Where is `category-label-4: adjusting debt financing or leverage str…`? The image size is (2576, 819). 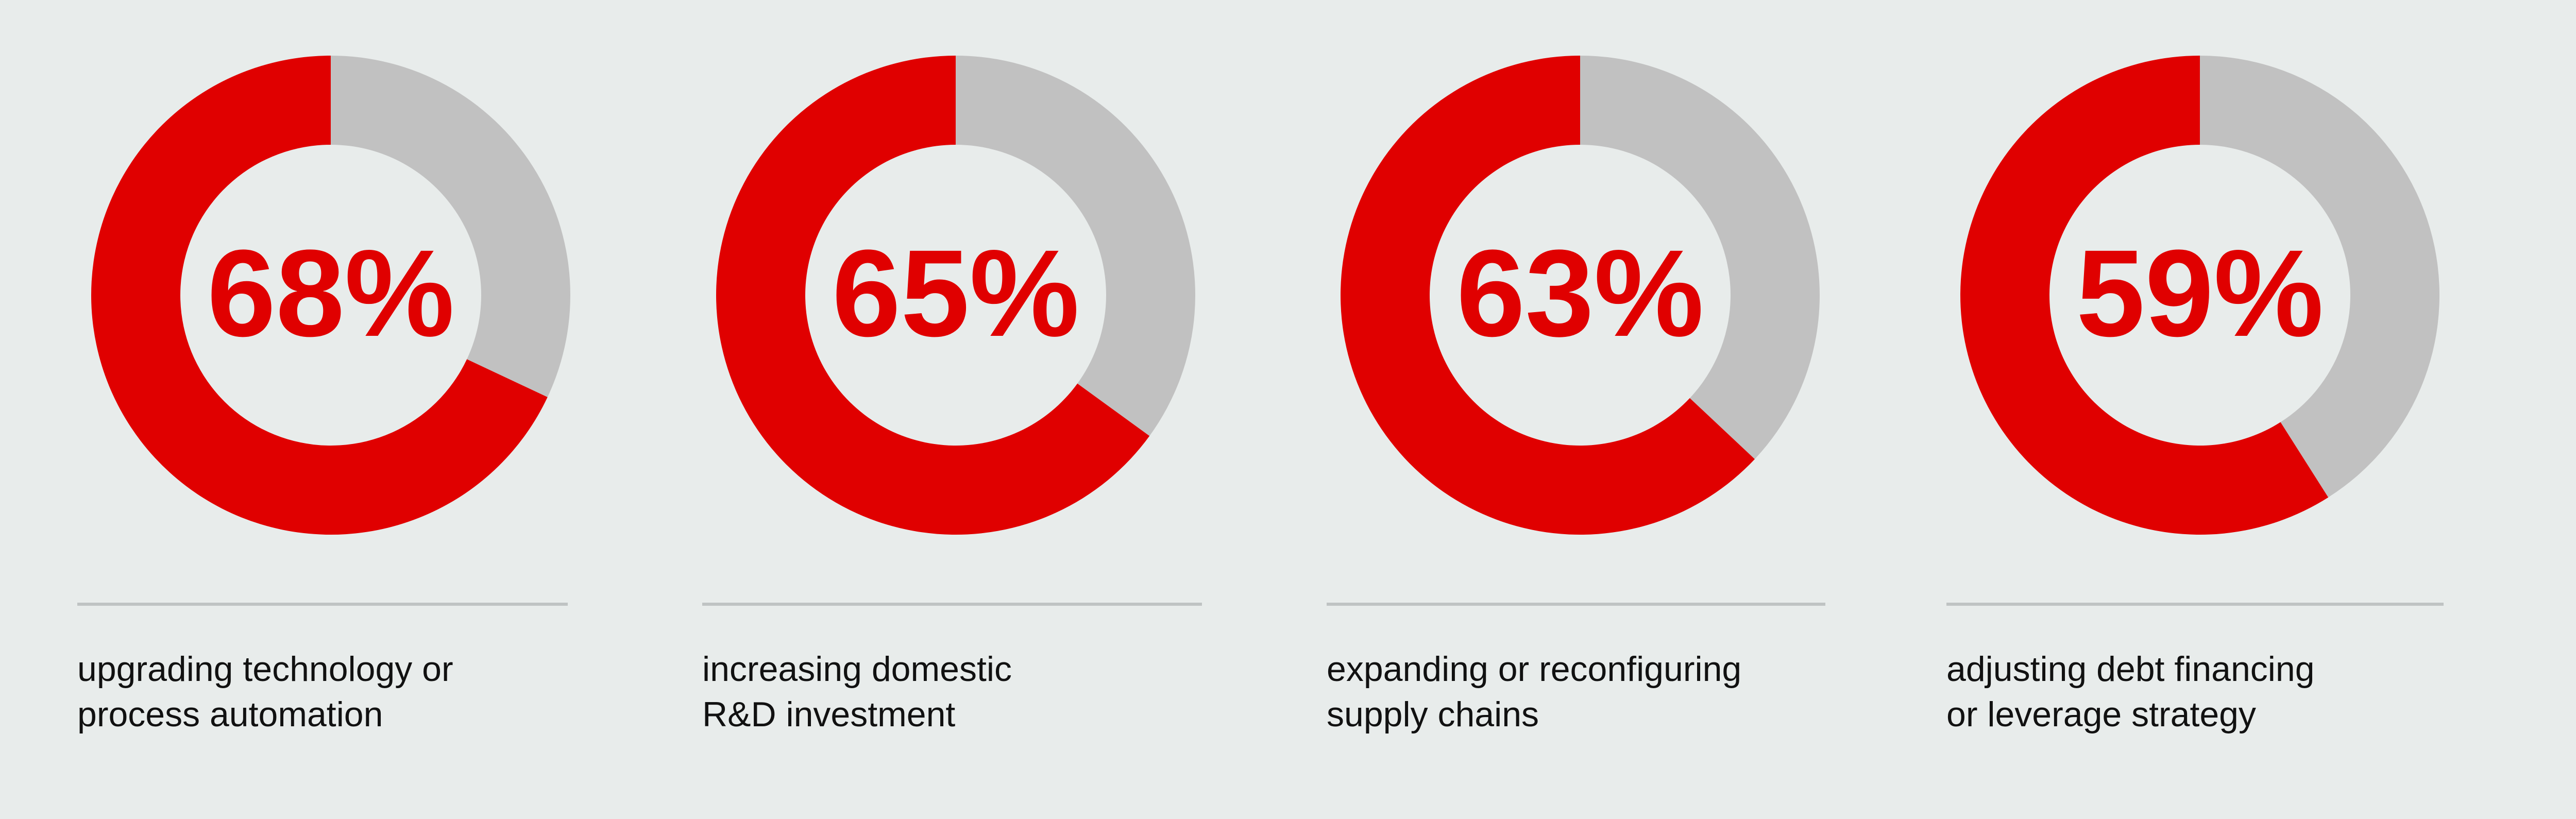
category-label-4: adjusting debt financing or leverage str… is located at coordinates (2204, 691).